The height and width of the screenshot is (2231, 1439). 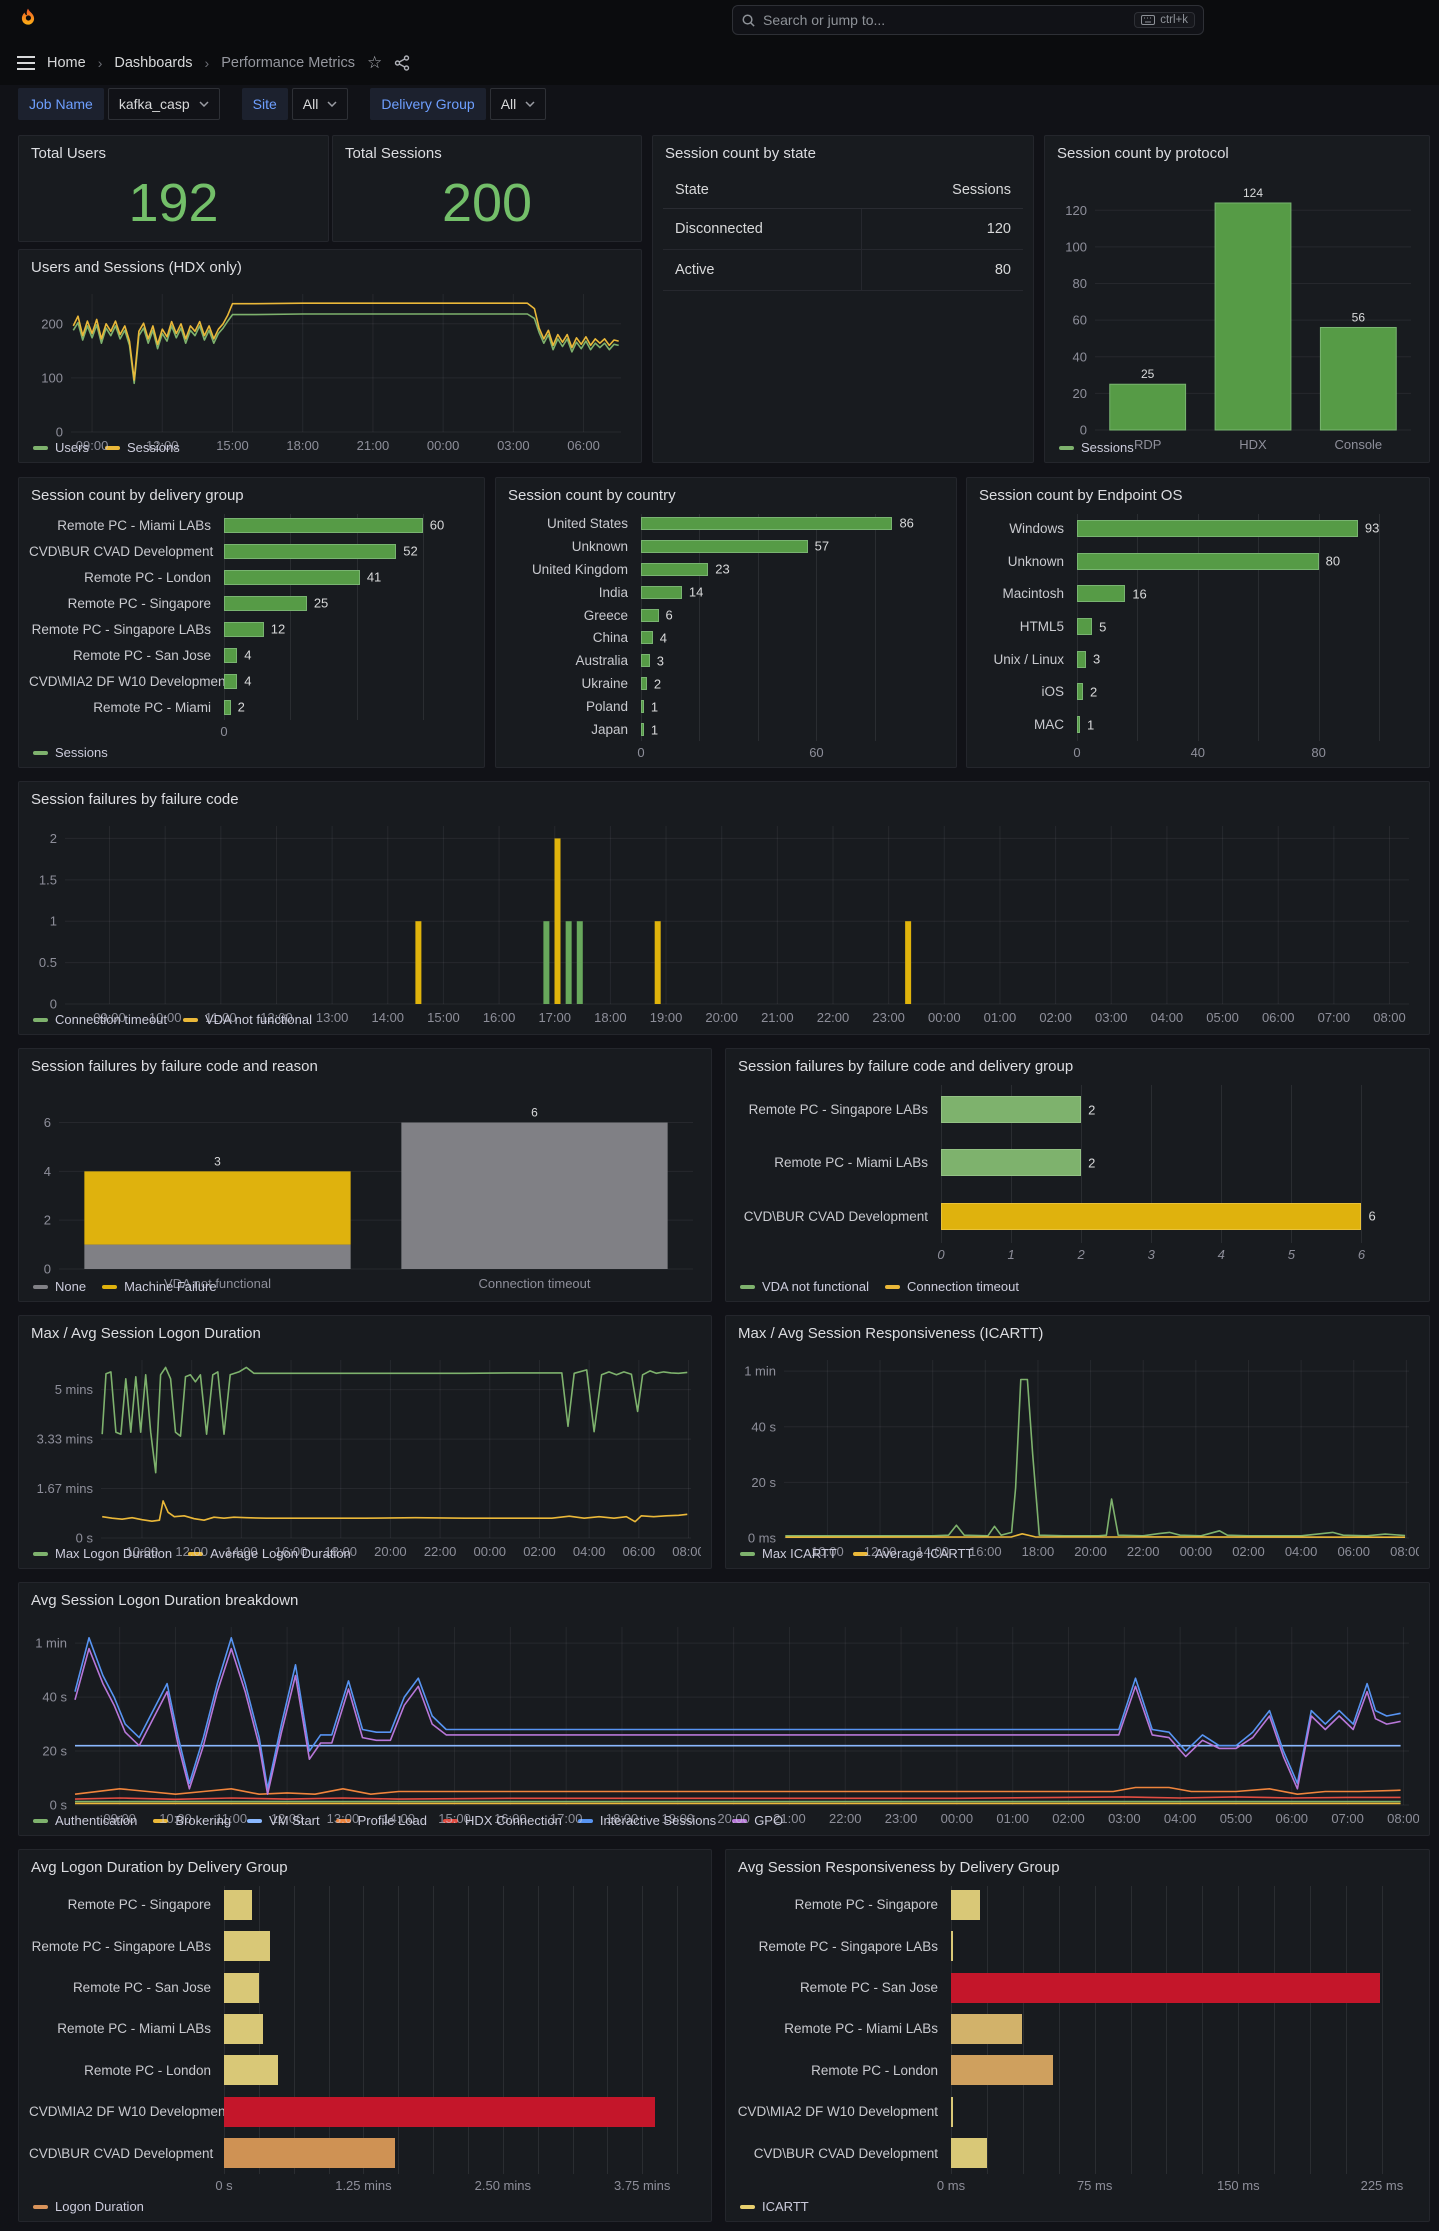 I want to click on legend-item-hdx-connection: HDX Connection, so click(x=502, y=1820).